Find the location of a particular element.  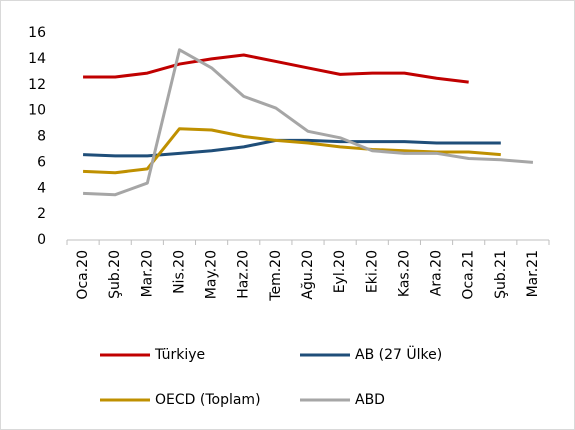

y-tick-label: 8 is located at coordinates (41, 137).